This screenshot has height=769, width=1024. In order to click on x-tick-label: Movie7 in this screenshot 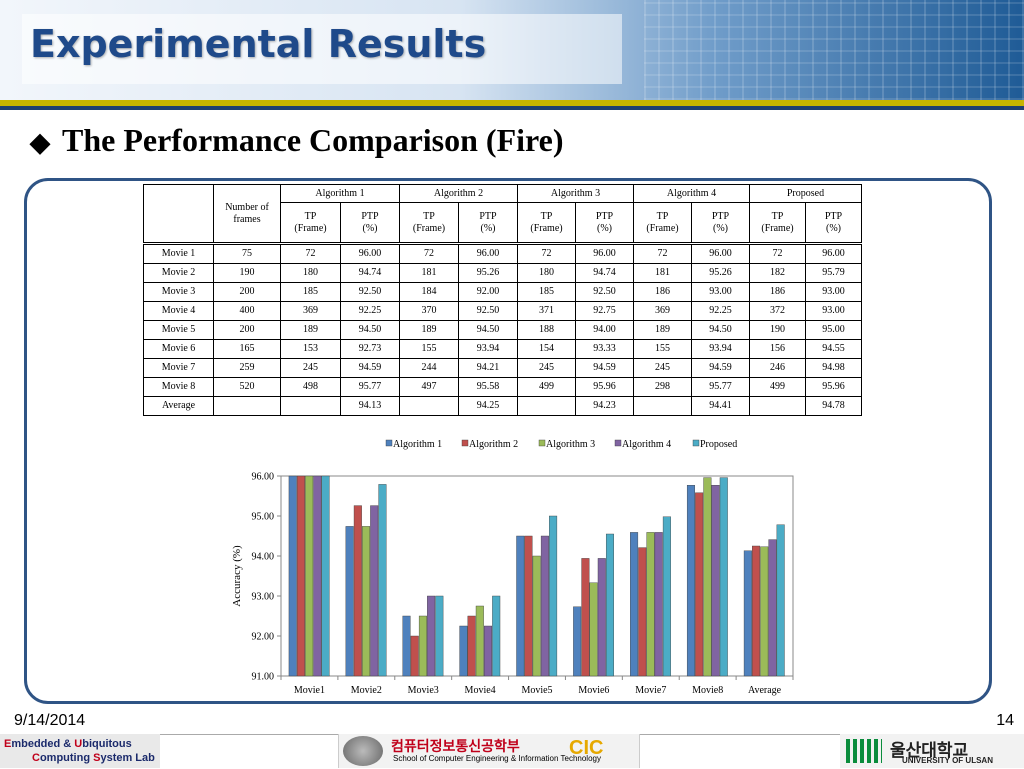, I will do `click(650, 690)`.